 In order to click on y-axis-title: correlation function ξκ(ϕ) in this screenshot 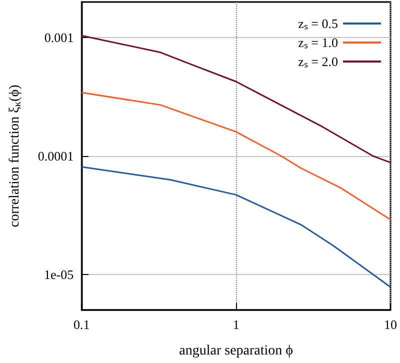, I will do `click(16, 156)`.